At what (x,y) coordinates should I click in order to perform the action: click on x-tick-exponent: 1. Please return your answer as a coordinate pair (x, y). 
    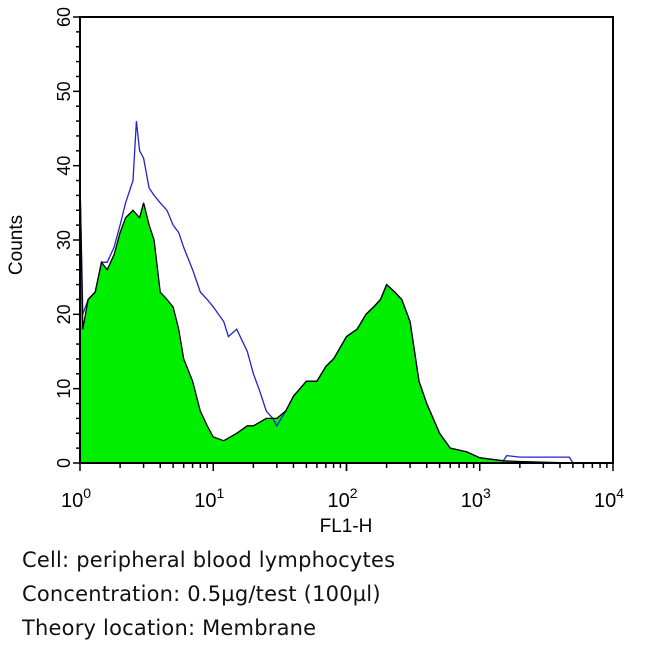
    Looking at the image, I should click on (220, 493).